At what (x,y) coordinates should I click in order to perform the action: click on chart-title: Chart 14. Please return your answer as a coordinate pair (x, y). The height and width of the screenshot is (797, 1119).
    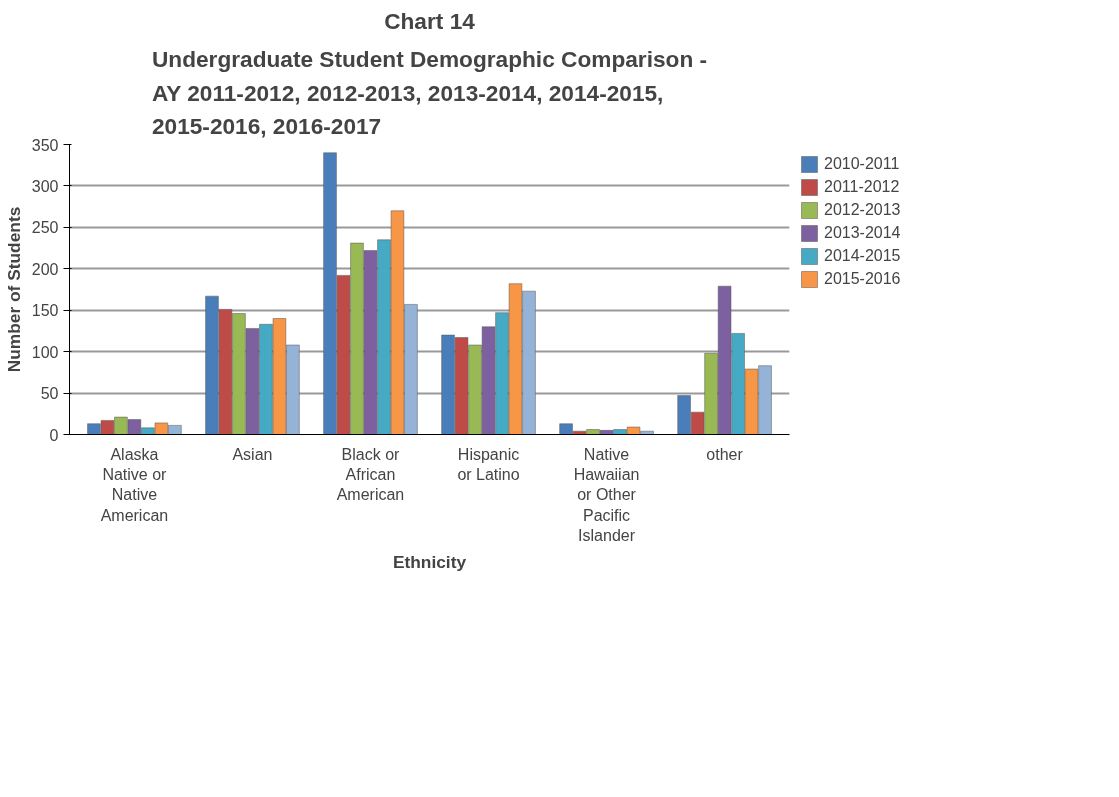
    Looking at the image, I should click on (430, 20).